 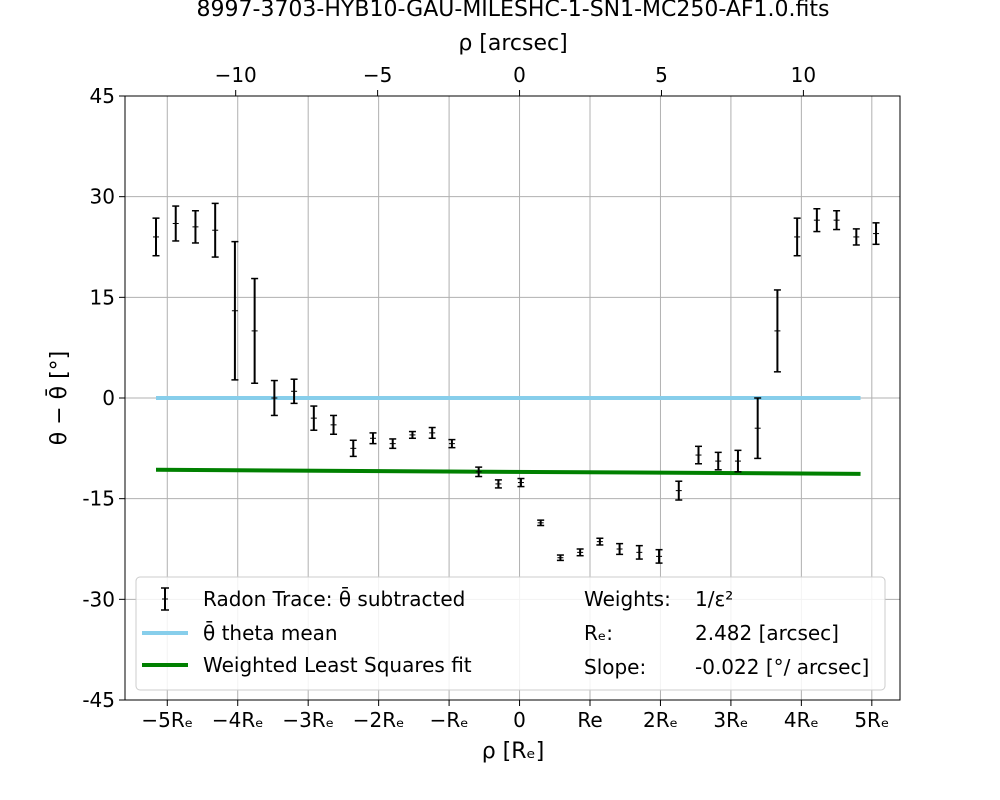 I want to click on y-axis-title: θ − θ̄ [°], so click(x=59, y=398).